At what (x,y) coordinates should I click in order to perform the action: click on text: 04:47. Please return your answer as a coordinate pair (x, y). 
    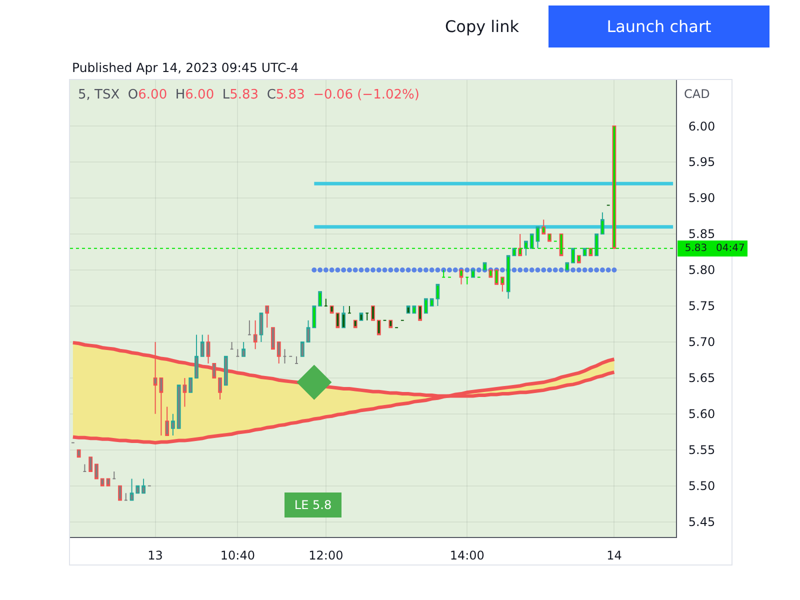
    Looking at the image, I should click on (730, 248).